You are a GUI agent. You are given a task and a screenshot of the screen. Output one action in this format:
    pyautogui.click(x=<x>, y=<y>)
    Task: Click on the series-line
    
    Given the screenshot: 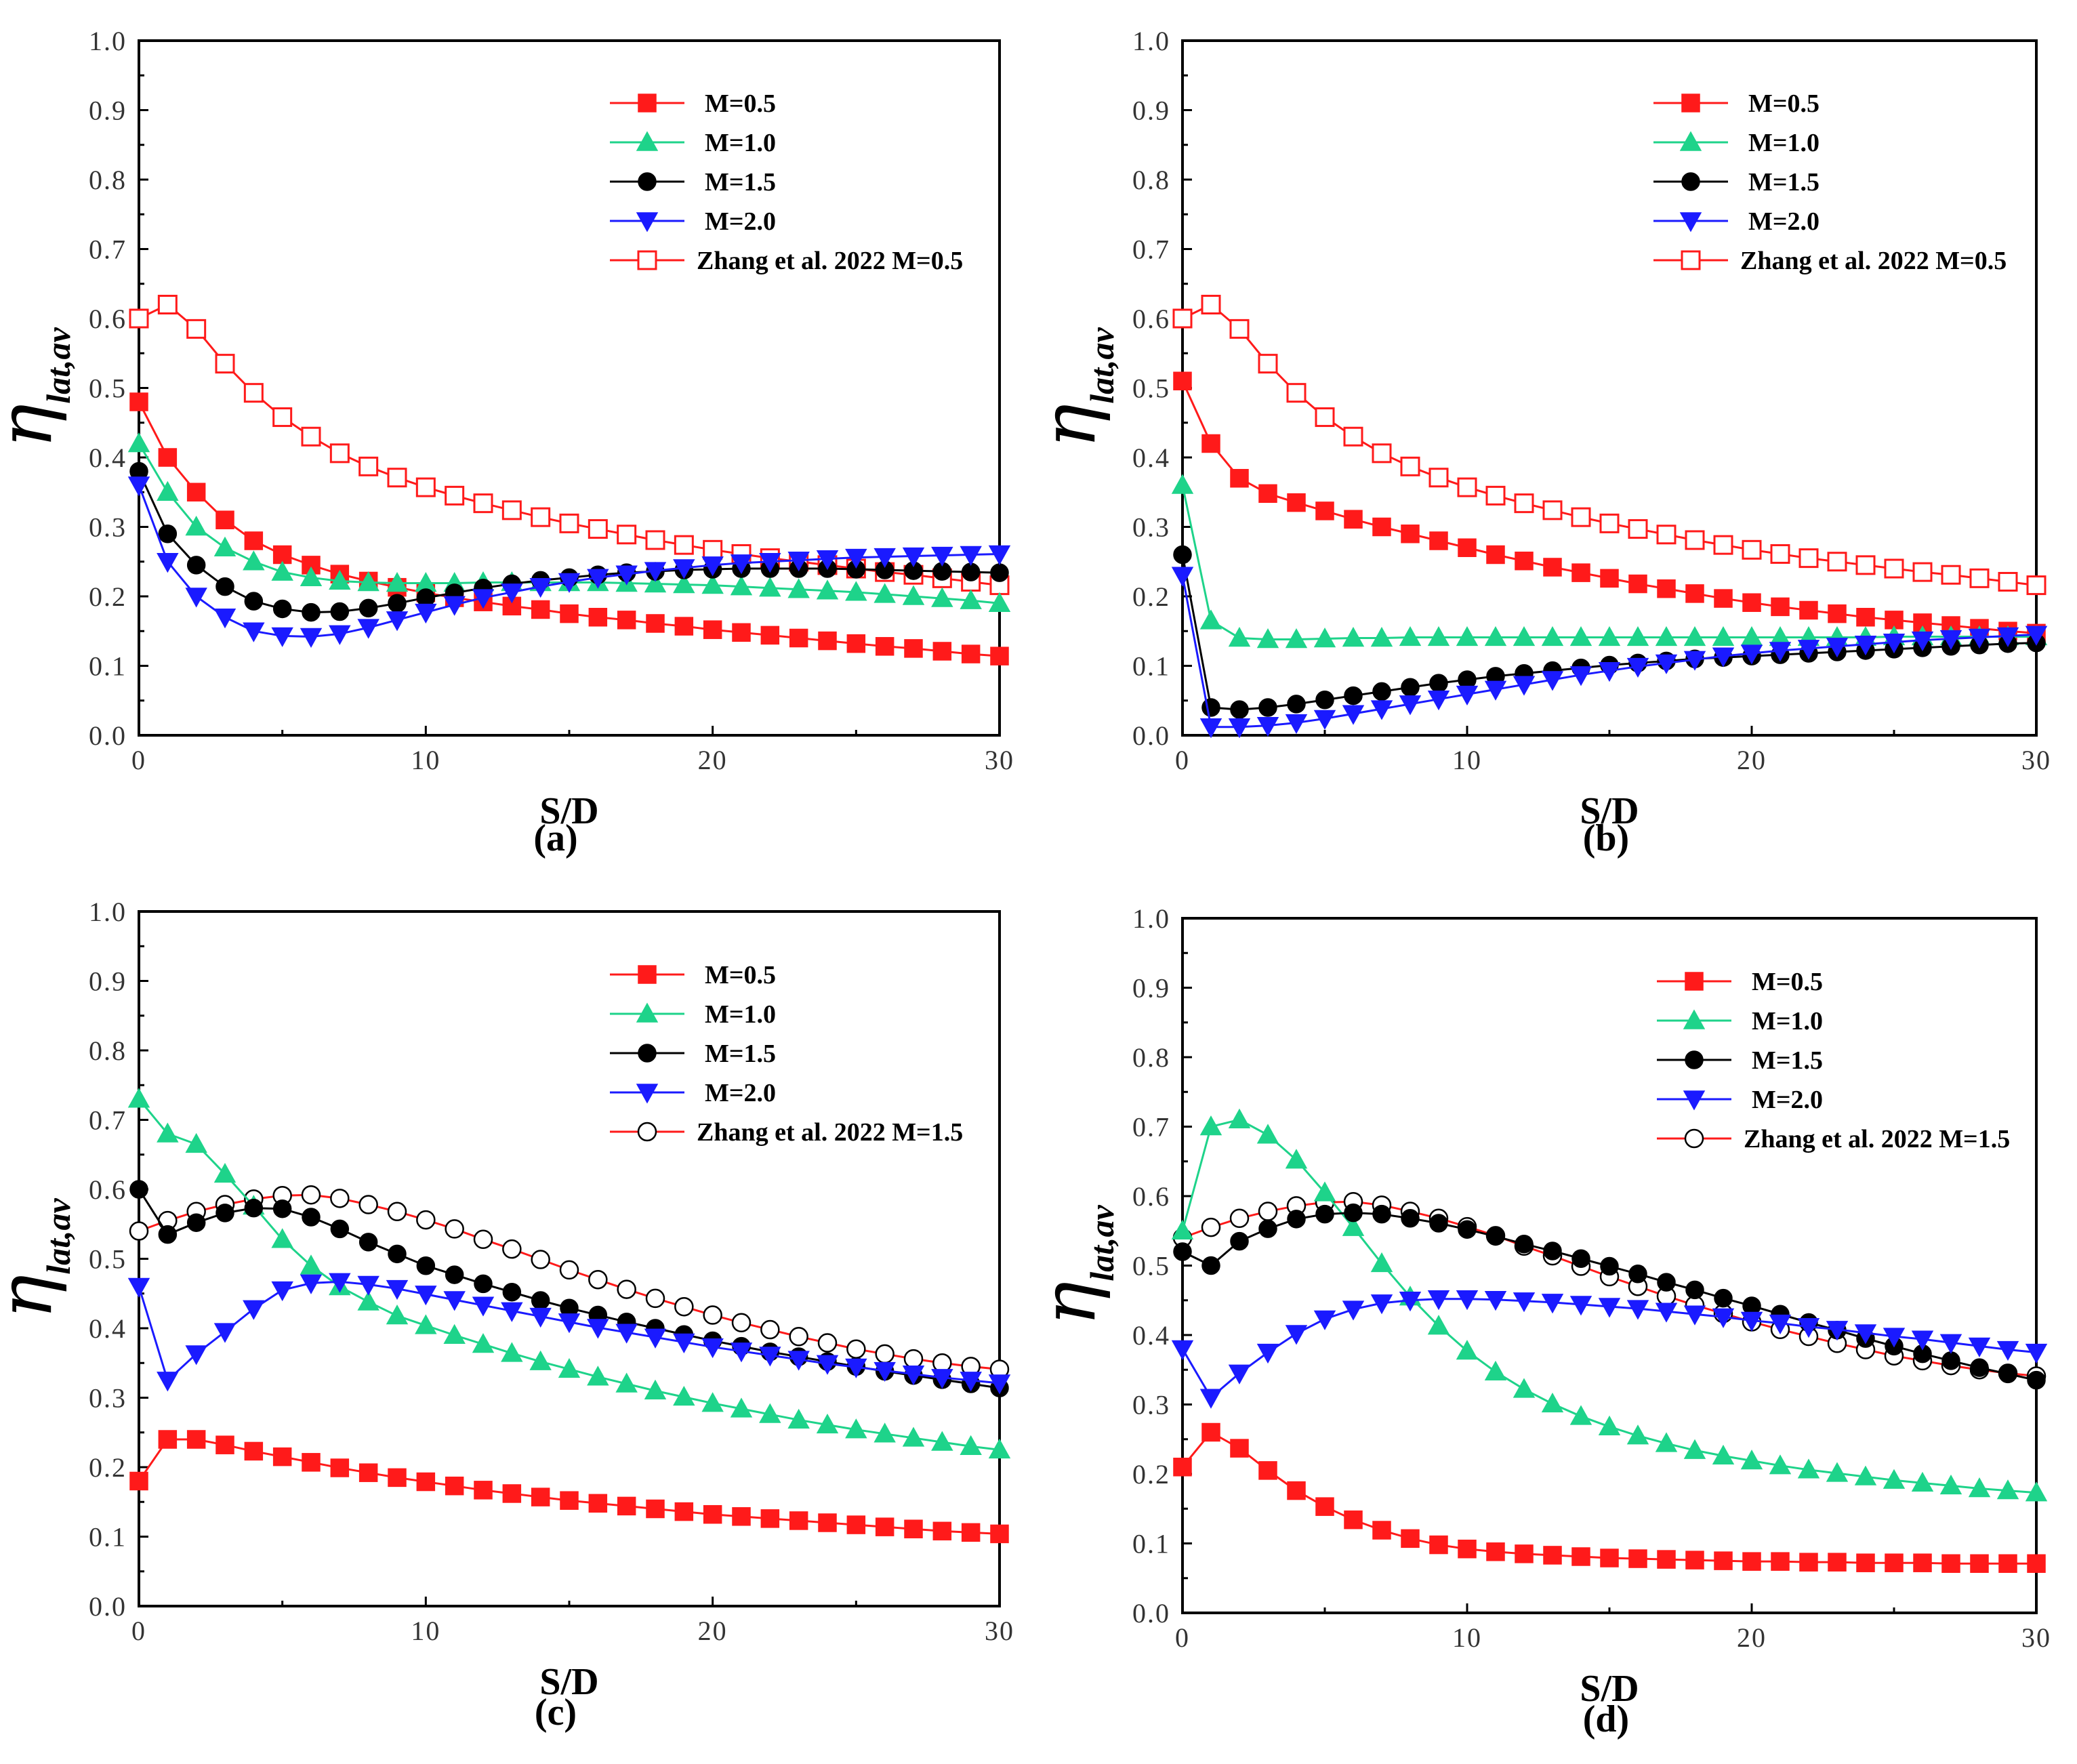 What is the action you would take?
    pyautogui.click(x=1609, y=652)
    